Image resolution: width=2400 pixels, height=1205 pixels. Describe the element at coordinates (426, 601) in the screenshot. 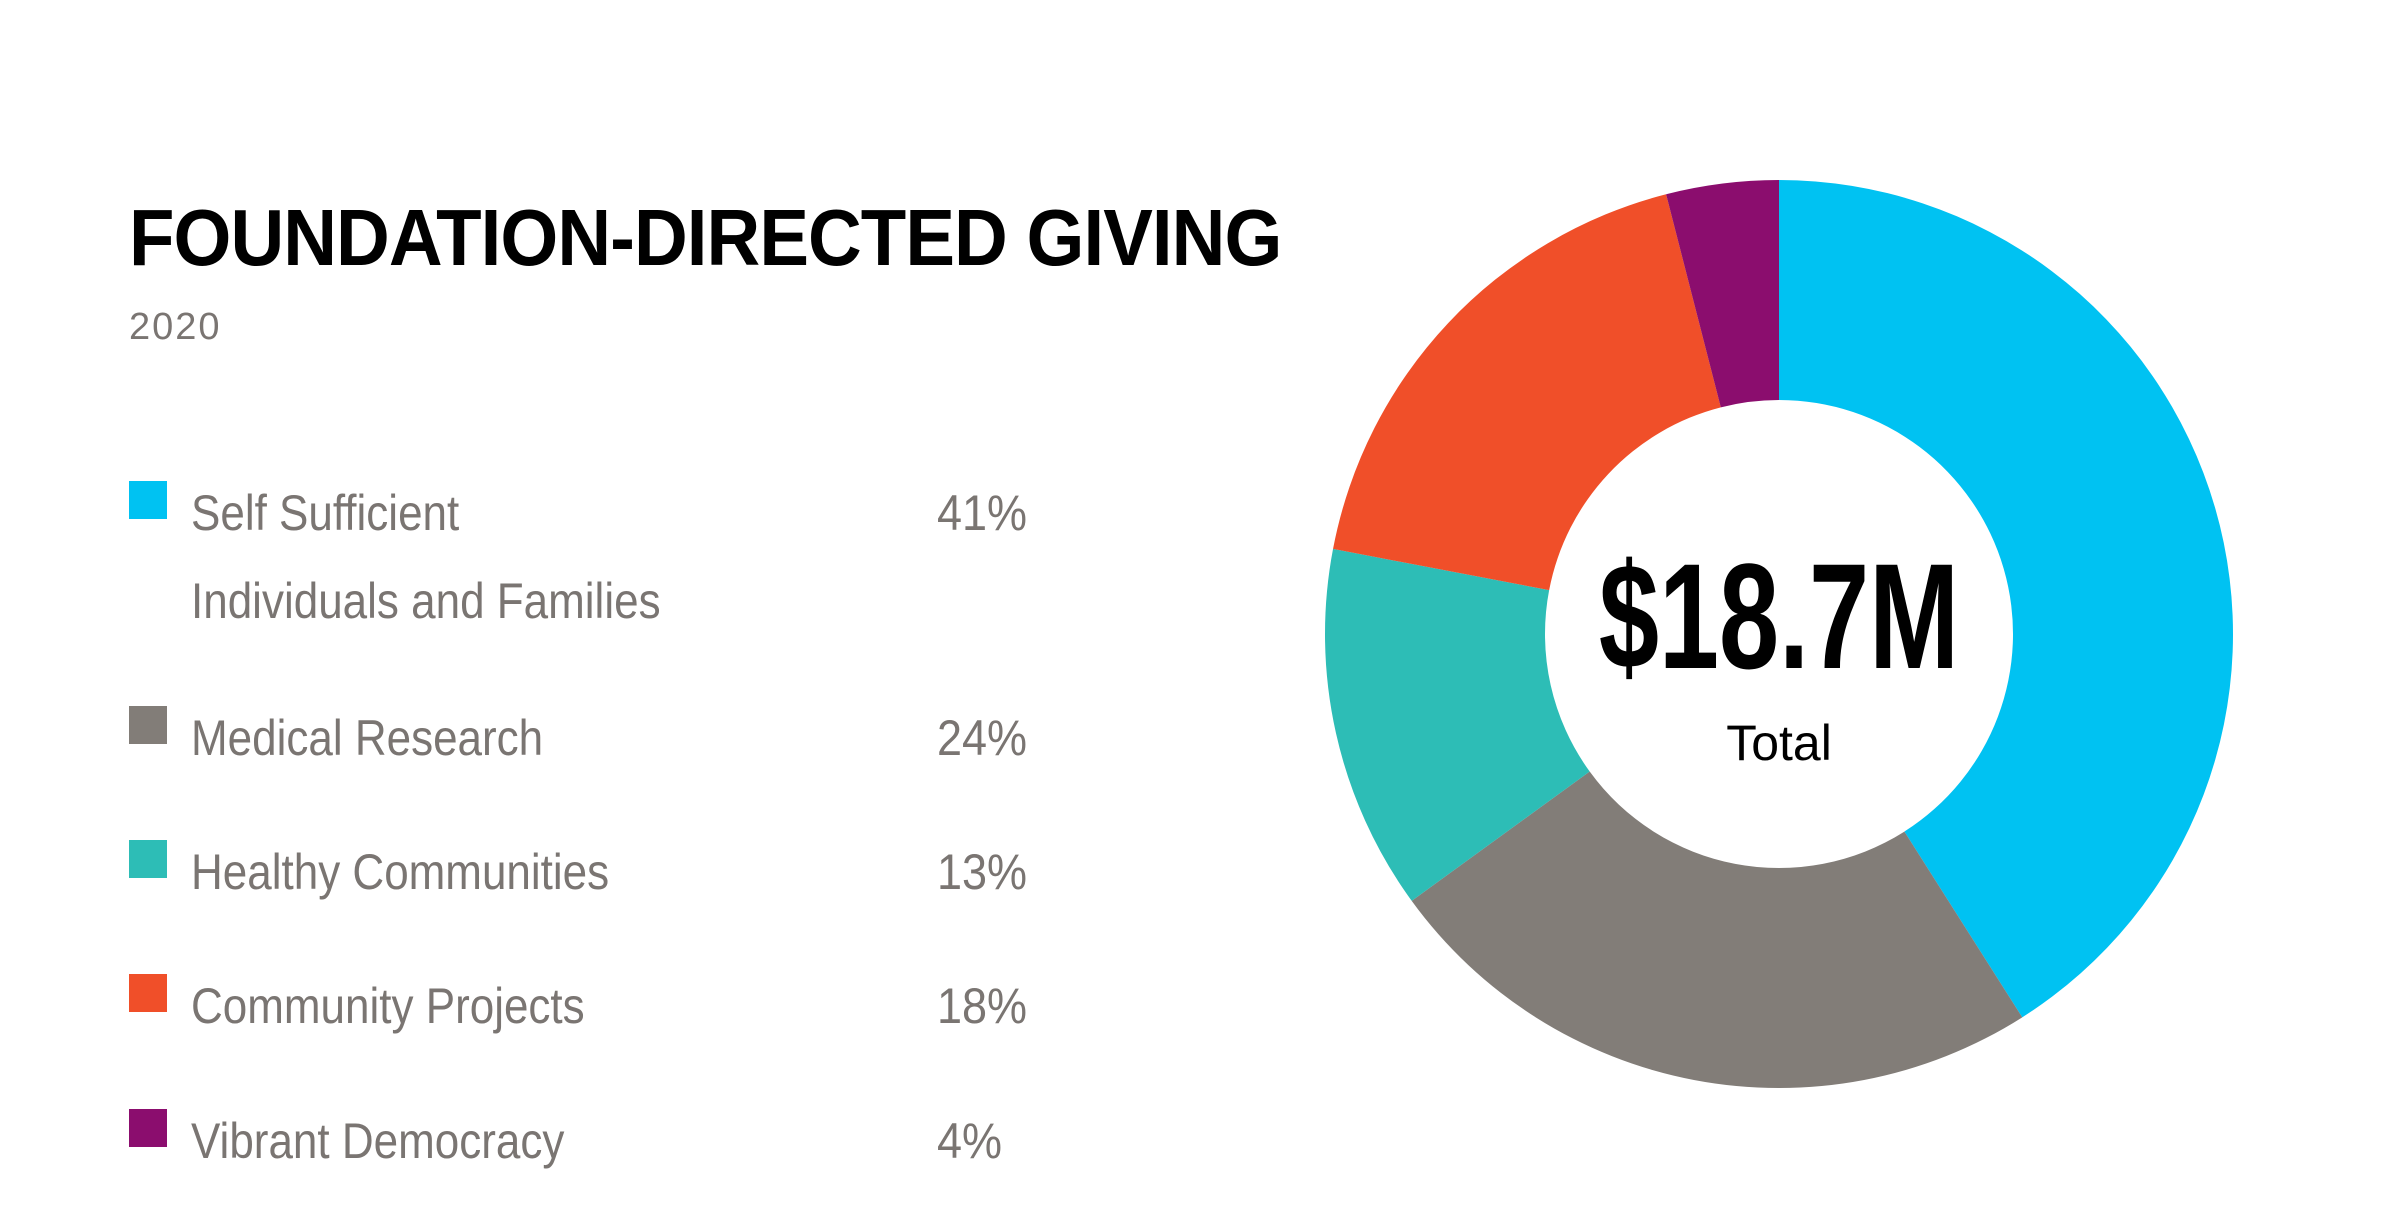

I see `legend-label-line: Individuals and Families` at that location.